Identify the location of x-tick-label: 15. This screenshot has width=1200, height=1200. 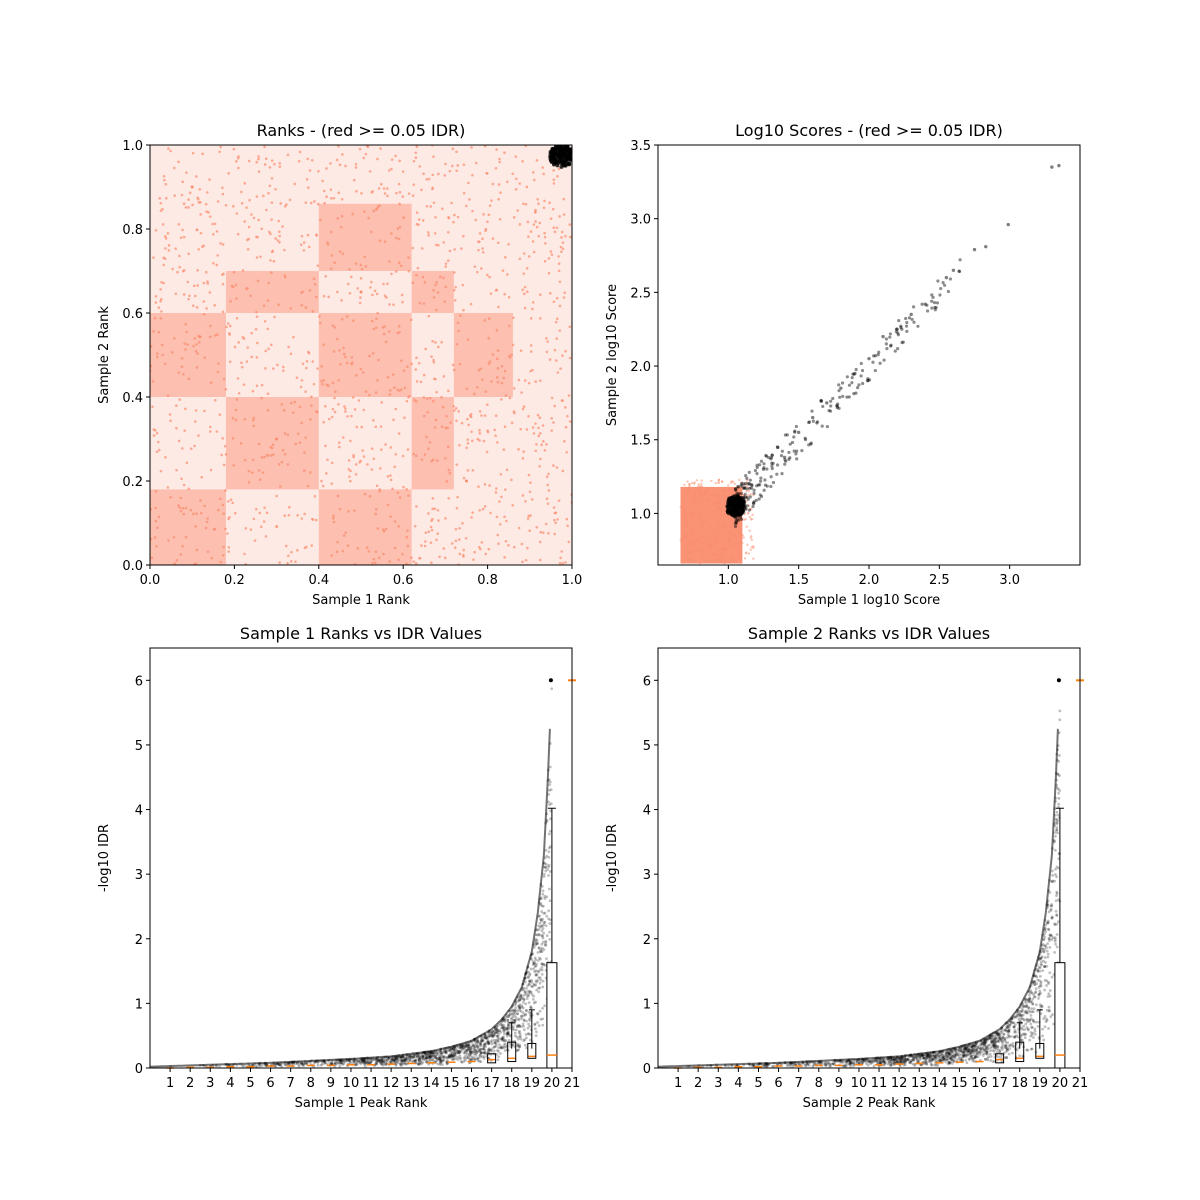
(451, 1083).